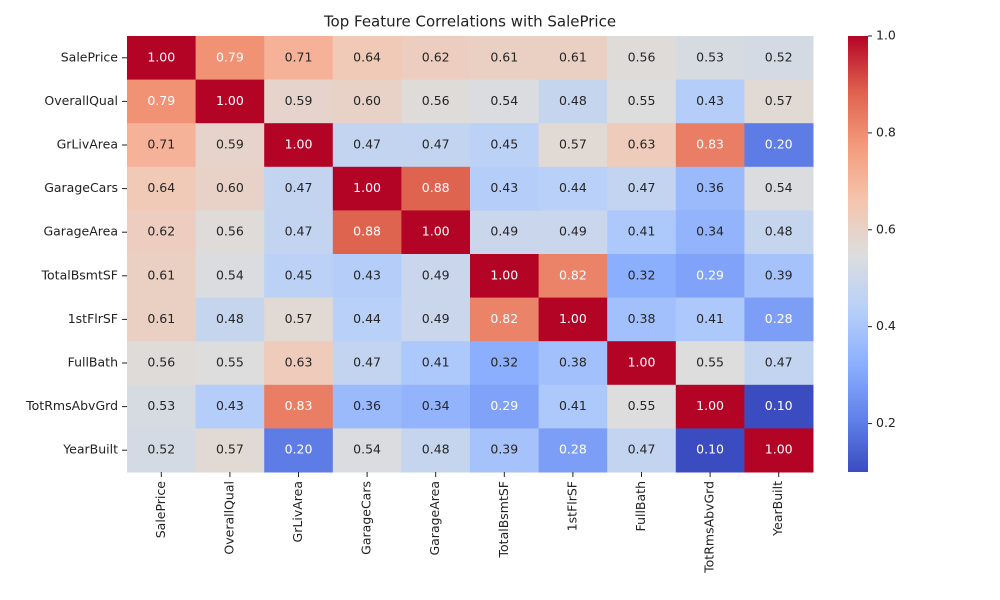 The width and height of the screenshot is (1000, 600). What do you see at coordinates (299, 100) in the screenshot?
I see `cell-label: 0.59` at bounding box center [299, 100].